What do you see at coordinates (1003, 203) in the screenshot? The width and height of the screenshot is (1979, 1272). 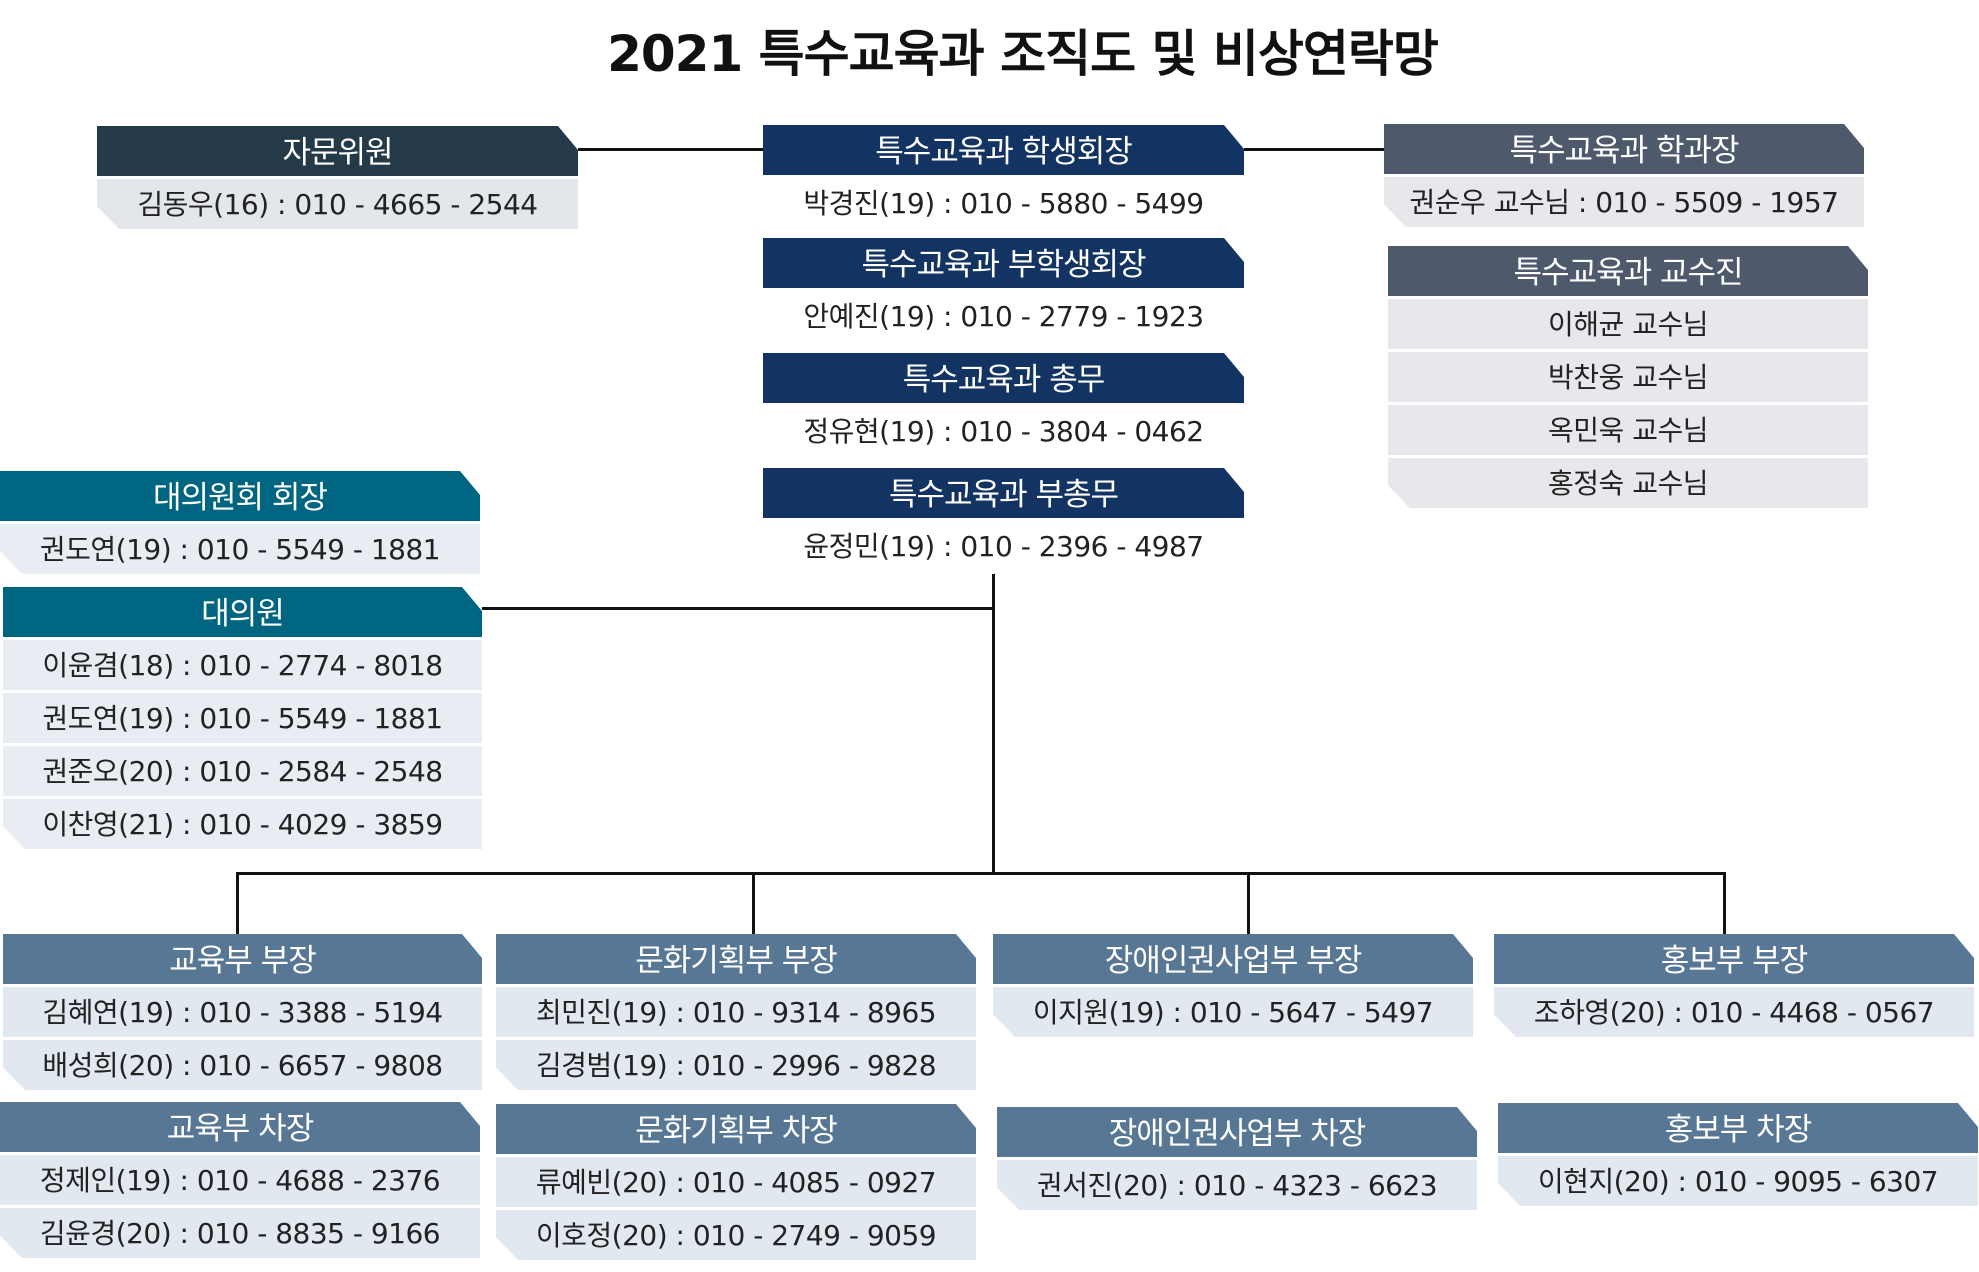 I see `contact-row: 박경진(19) : 010 - 5880 - 5499` at bounding box center [1003, 203].